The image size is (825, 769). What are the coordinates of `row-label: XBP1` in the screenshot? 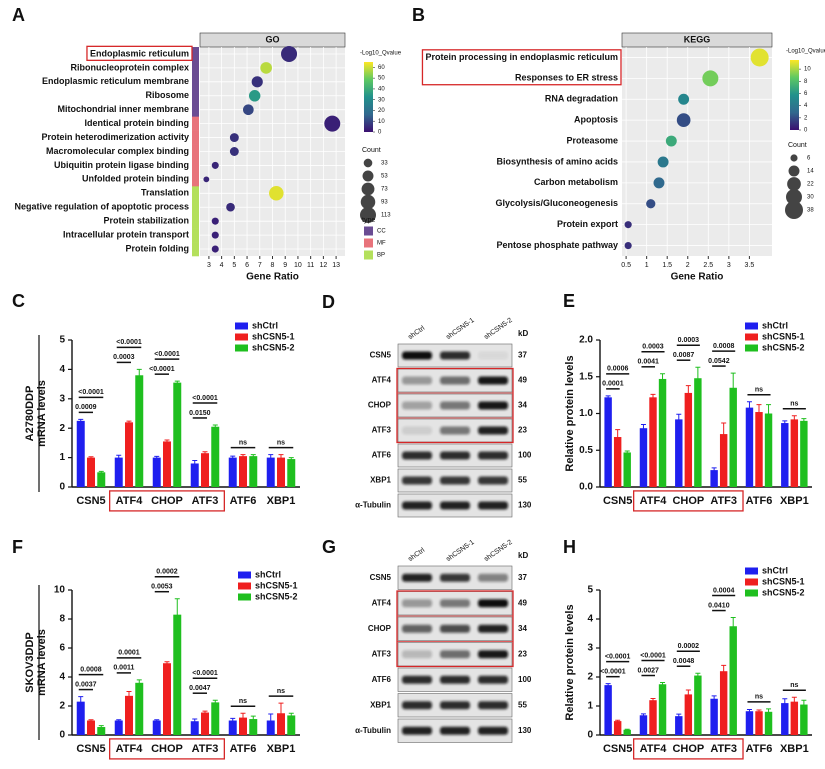 It's located at (380, 704).